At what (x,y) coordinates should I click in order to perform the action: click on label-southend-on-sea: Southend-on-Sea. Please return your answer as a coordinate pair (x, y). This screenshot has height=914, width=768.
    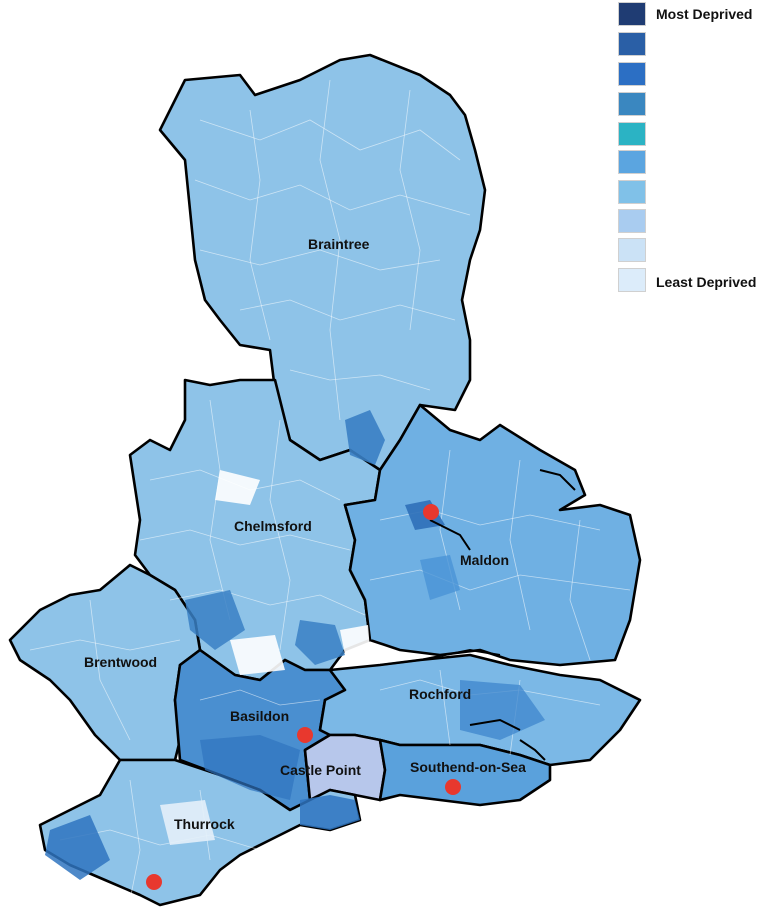
    Looking at the image, I should click on (468, 767).